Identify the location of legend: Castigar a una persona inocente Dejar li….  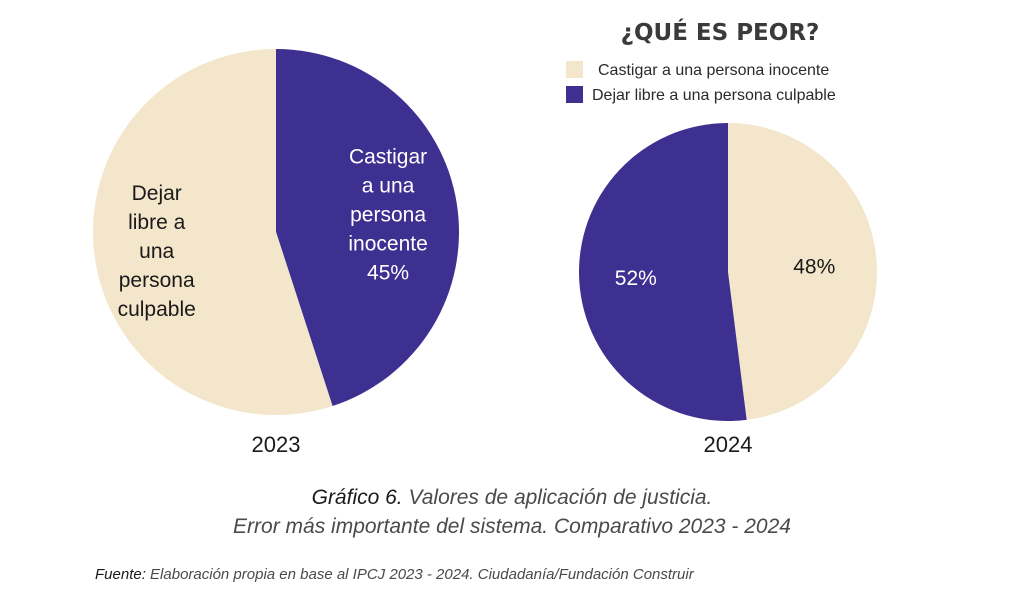
(701, 82).